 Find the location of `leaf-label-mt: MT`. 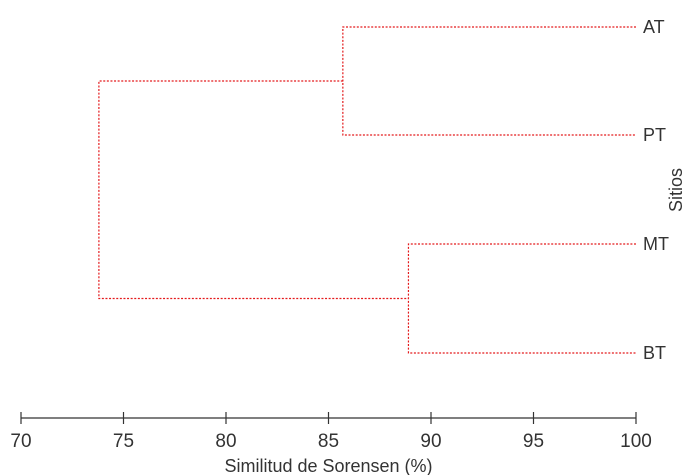

leaf-label-mt: MT is located at coordinates (656, 244).